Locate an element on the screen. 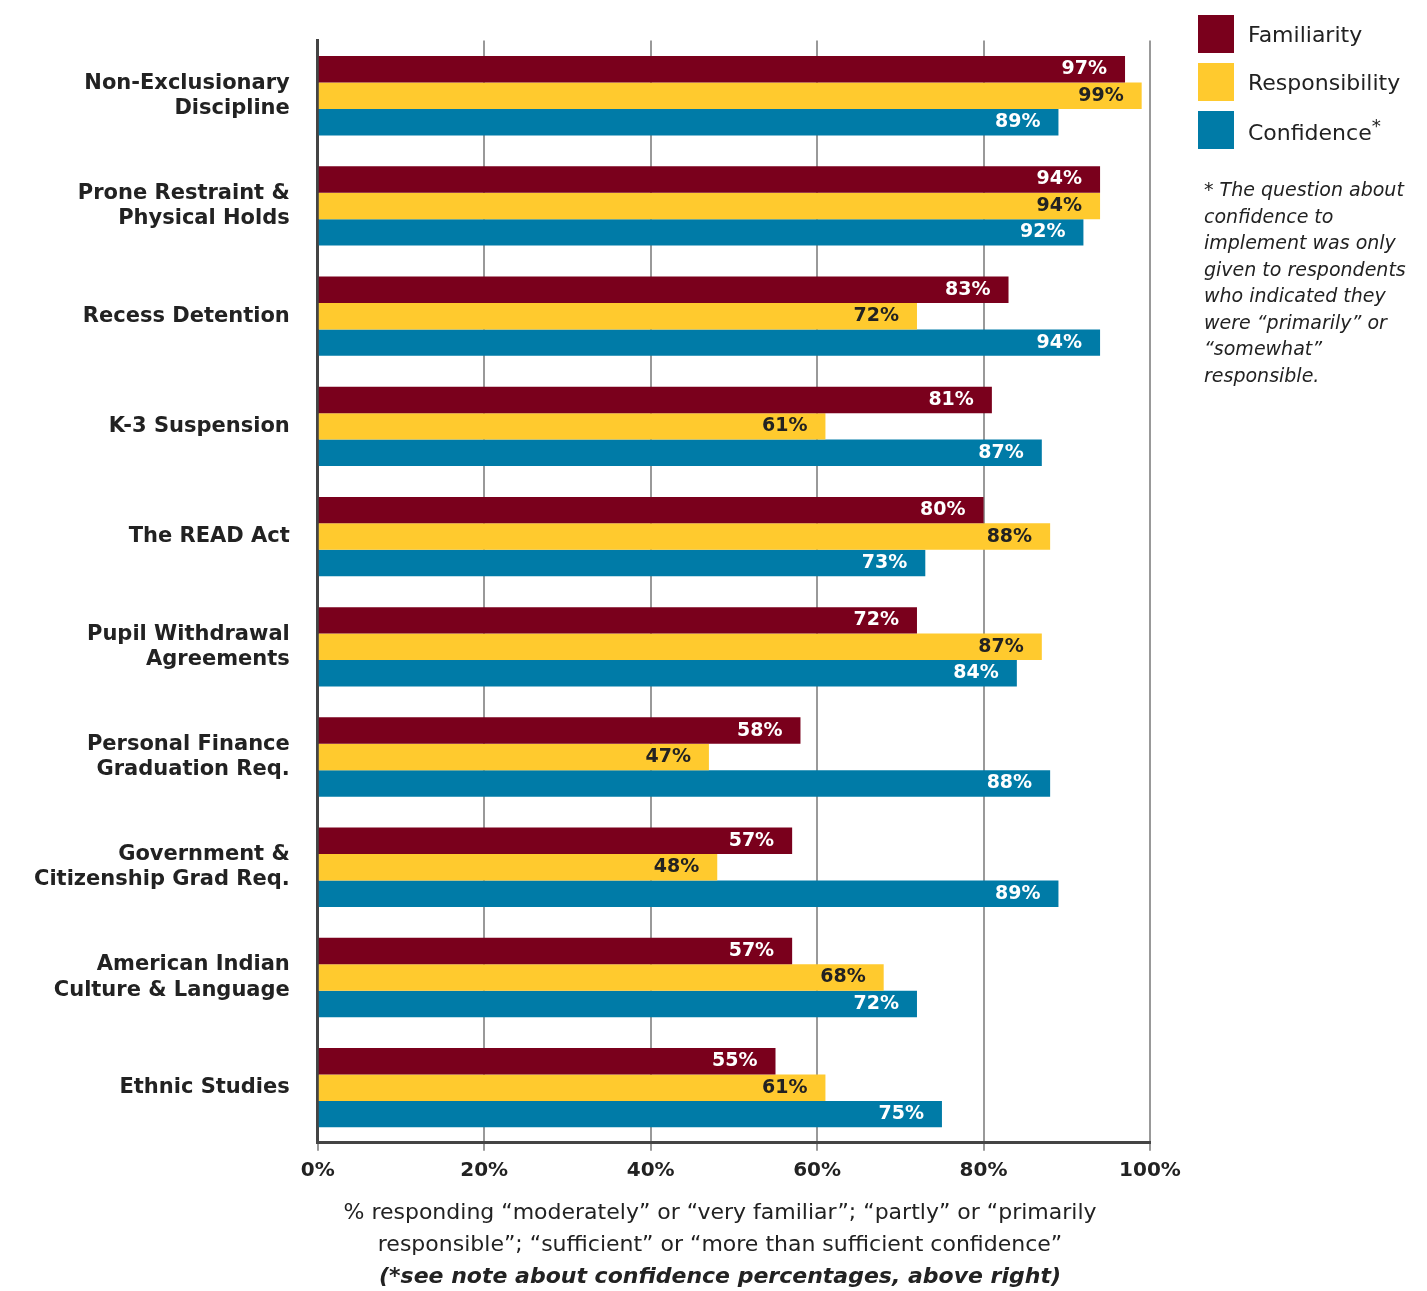  legend-label: Responsibility is located at coordinates (1324, 82).